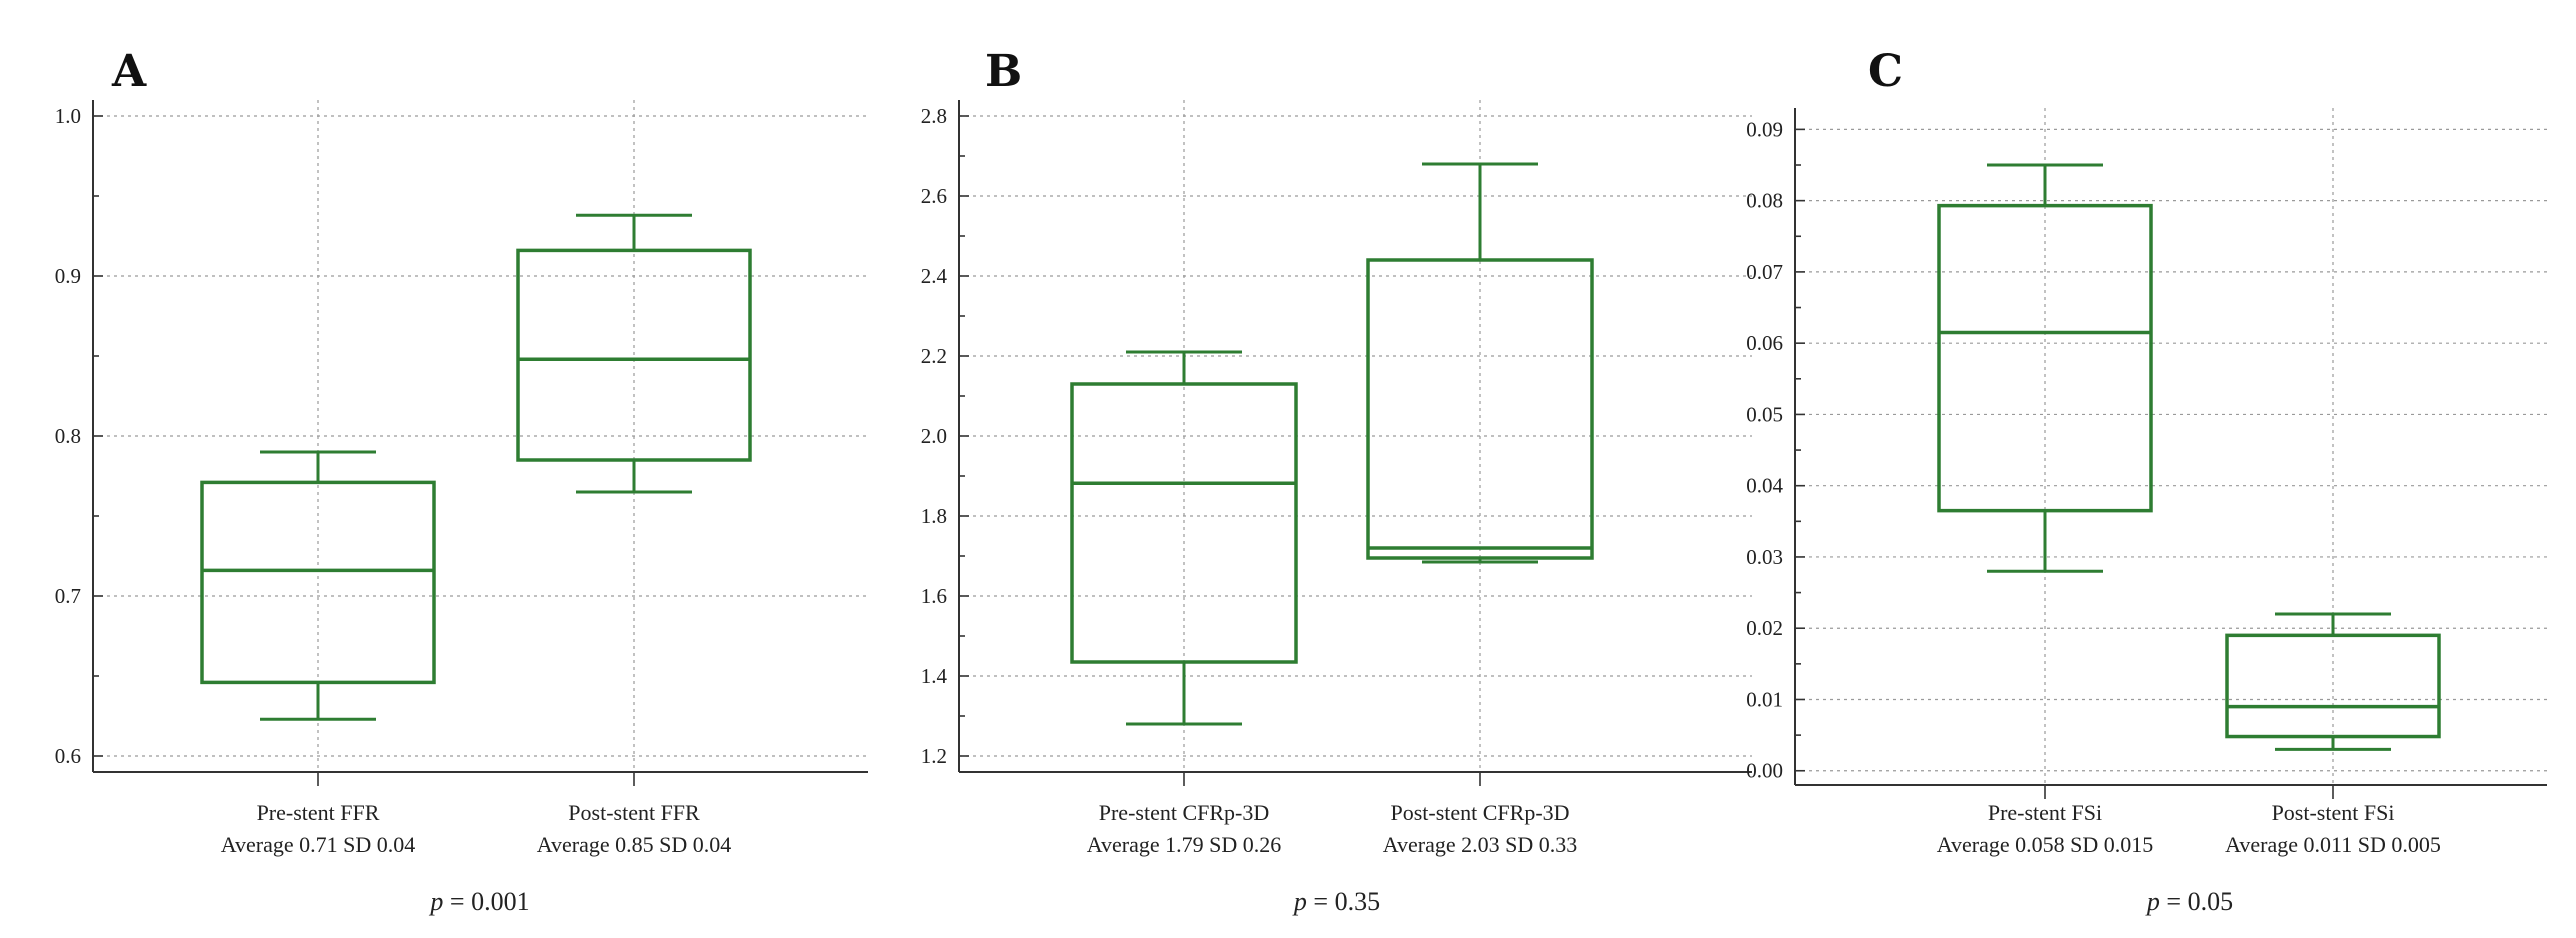 This screenshot has height=938, width=2576. Describe the element at coordinates (2333, 812) in the screenshot. I see `panel-c-cat-1-label: Post-stent FSi` at that location.